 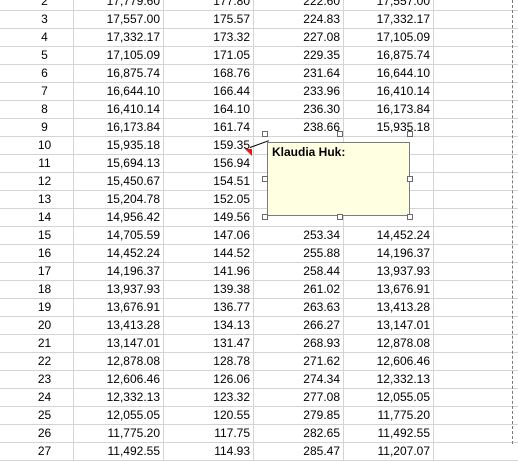 What do you see at coordinates (389, 451) in the screenshot?
I see `cell-col-d: 11,207.07` at bounding box center [389, 451].